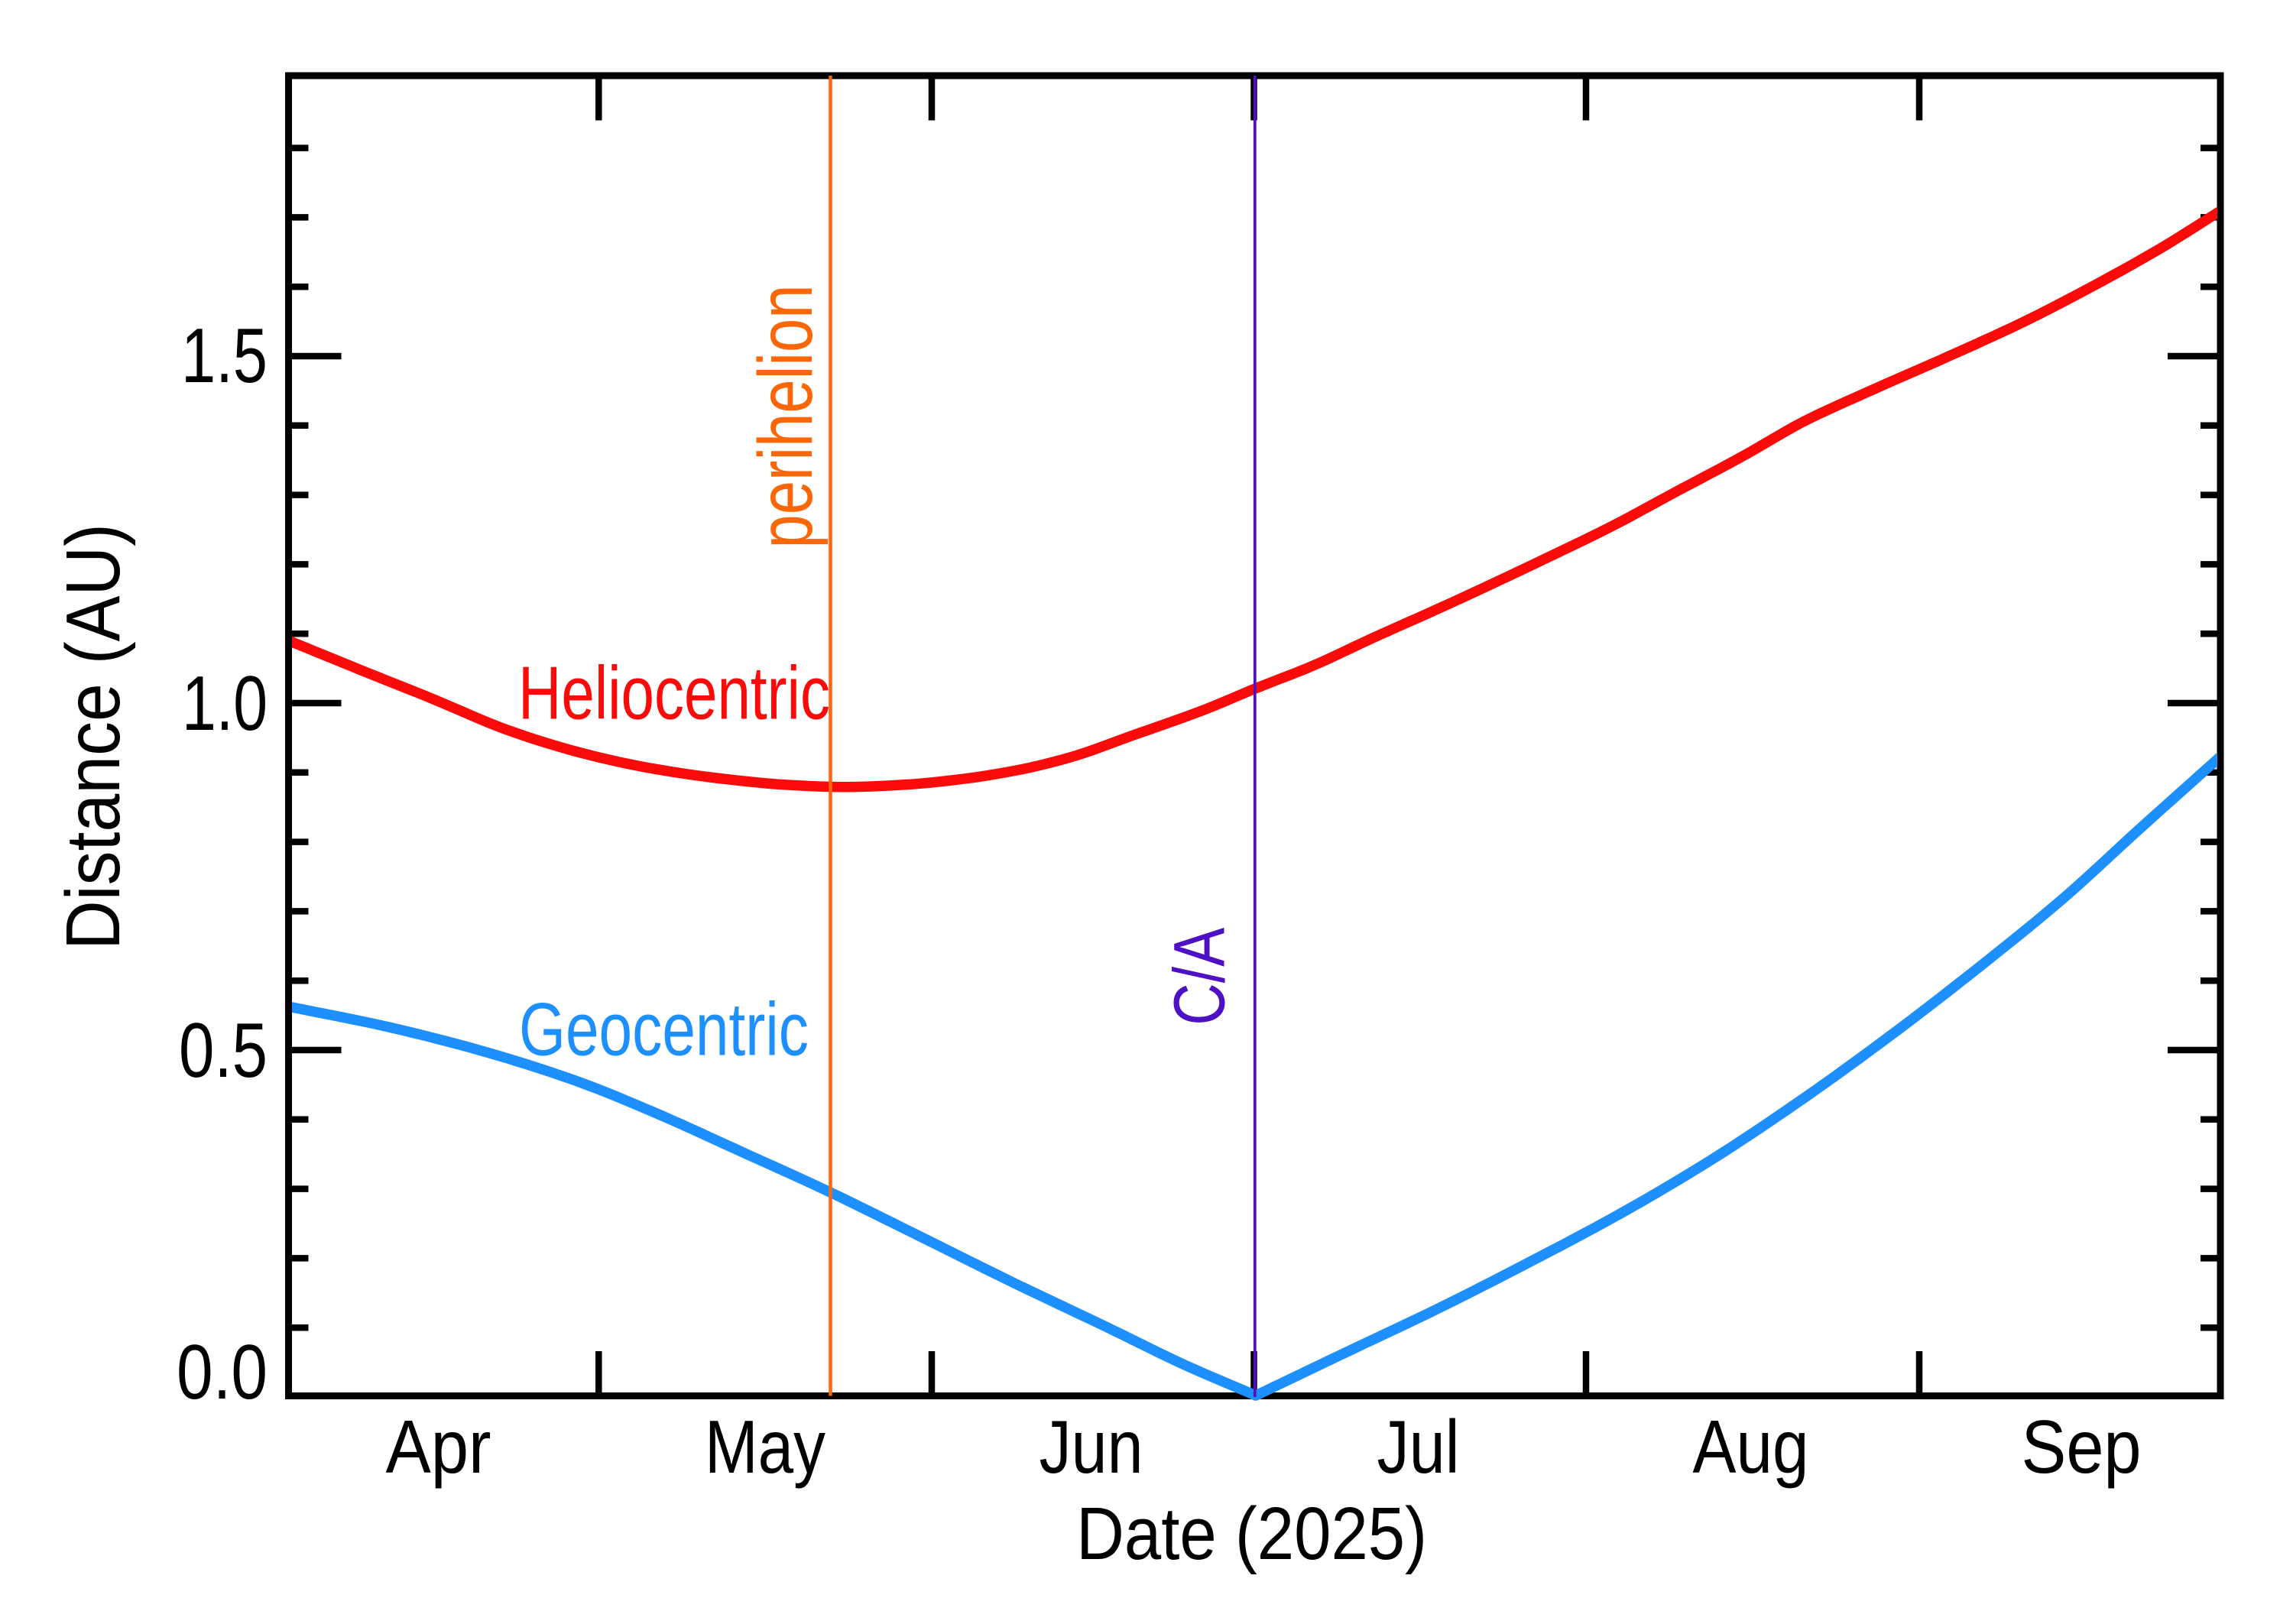  I want to click on svg-text: Geocentric, so click(664, 1029).